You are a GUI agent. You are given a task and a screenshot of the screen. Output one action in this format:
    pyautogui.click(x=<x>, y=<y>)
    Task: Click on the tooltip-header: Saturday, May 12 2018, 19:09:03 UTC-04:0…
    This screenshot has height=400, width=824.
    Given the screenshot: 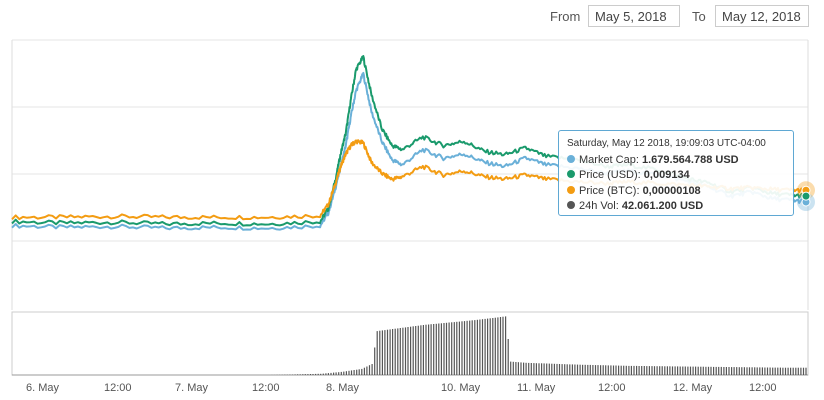 What is the action you would take?
    pyautogui.click(x=666, y=143)
    